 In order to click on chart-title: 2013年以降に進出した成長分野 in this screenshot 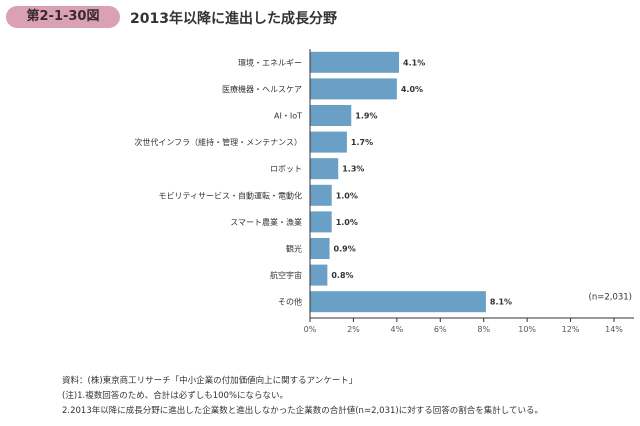, I will do `click(233, 19)`.